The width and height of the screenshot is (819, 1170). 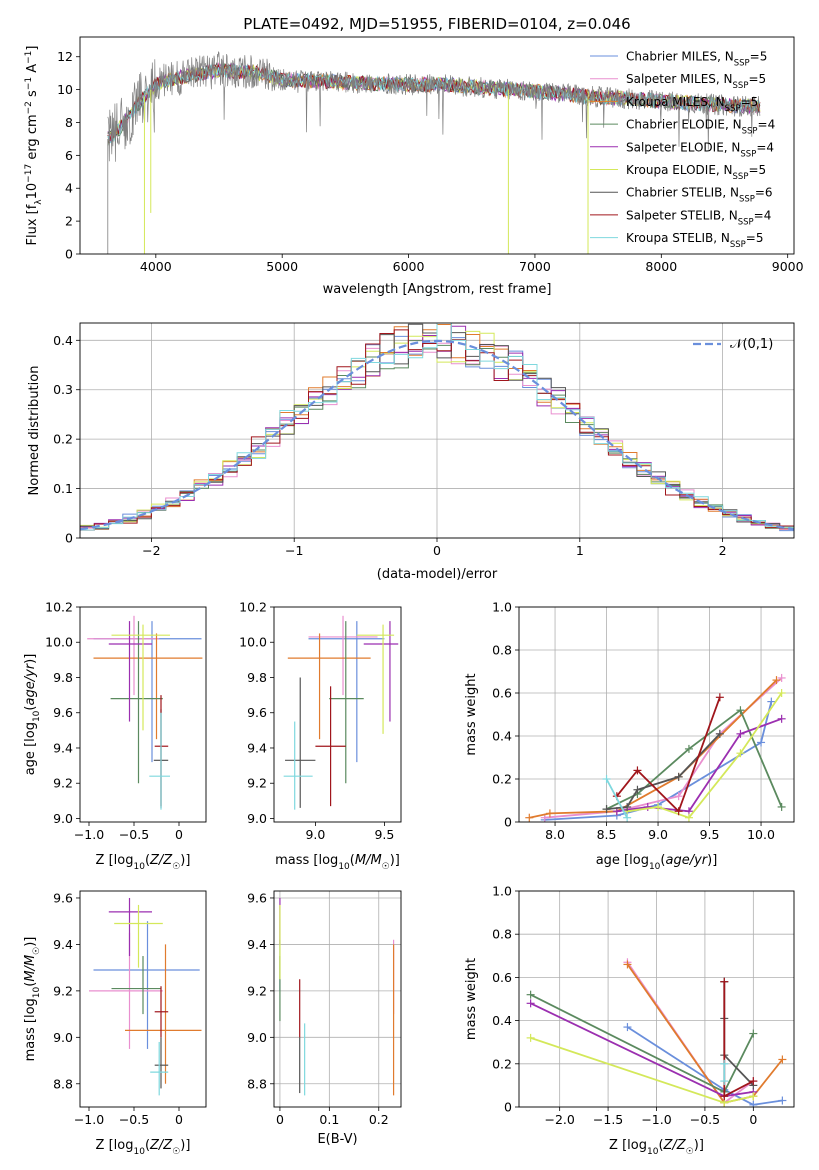 I want to click on label-part: Kroupa ELODIE, N, so click(x=679, y=170).